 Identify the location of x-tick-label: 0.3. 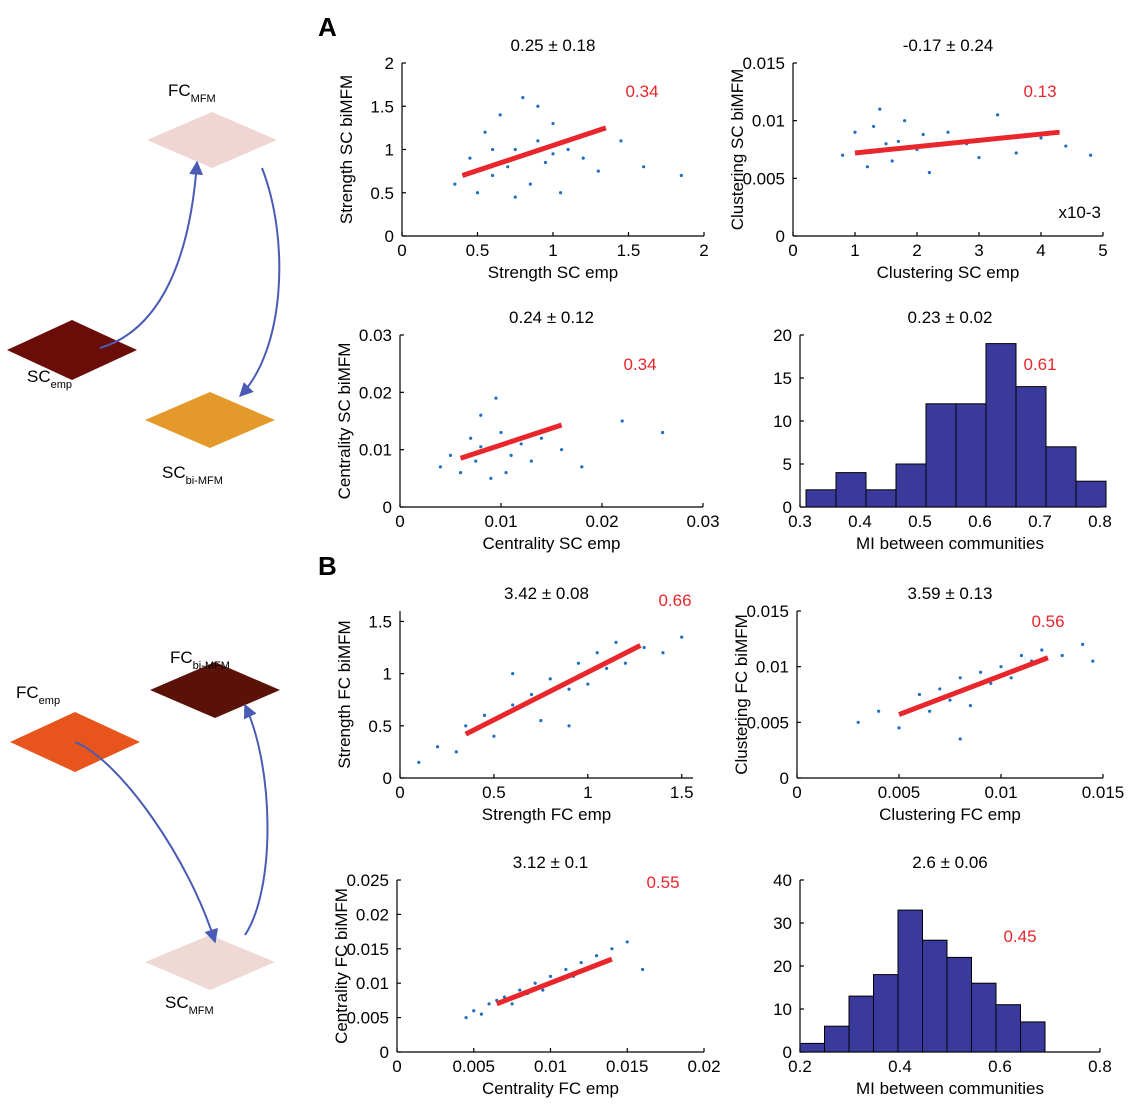
(800, 521).